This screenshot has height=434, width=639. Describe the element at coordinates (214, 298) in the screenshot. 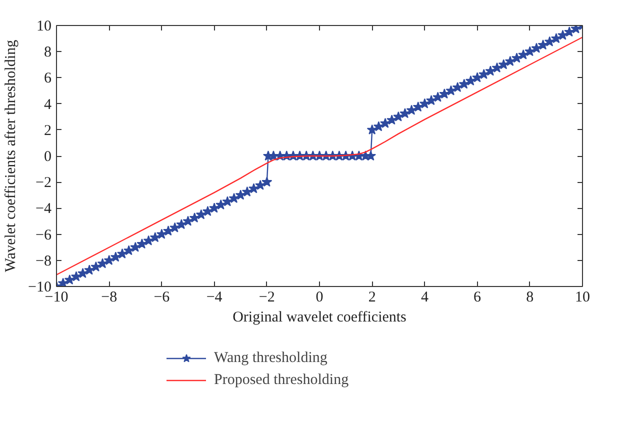

I see `x-tick-label: −4` at that location.